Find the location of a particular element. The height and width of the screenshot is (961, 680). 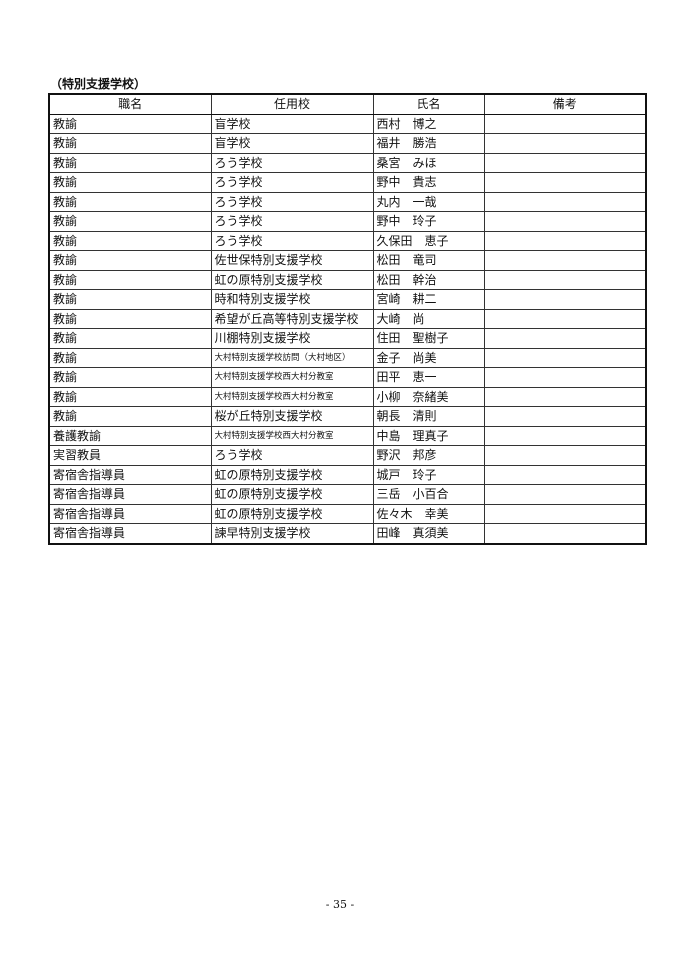

name-cell: 西村 博之 is located at coordinates (428, 123).